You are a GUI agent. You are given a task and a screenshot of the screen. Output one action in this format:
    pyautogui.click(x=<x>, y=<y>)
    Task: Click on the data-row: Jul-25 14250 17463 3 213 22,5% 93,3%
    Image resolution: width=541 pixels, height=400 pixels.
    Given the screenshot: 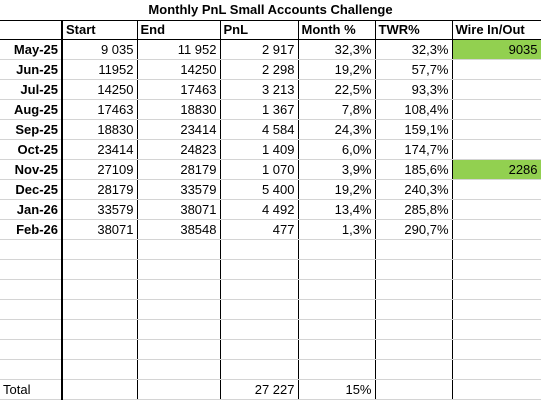 What is the action you would take?
    pyautogui.click(x=270, y=89)
    